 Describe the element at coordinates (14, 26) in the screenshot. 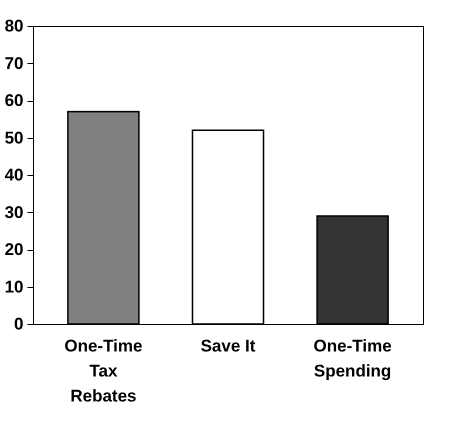

I see `y-tick-label: 80` at that location.